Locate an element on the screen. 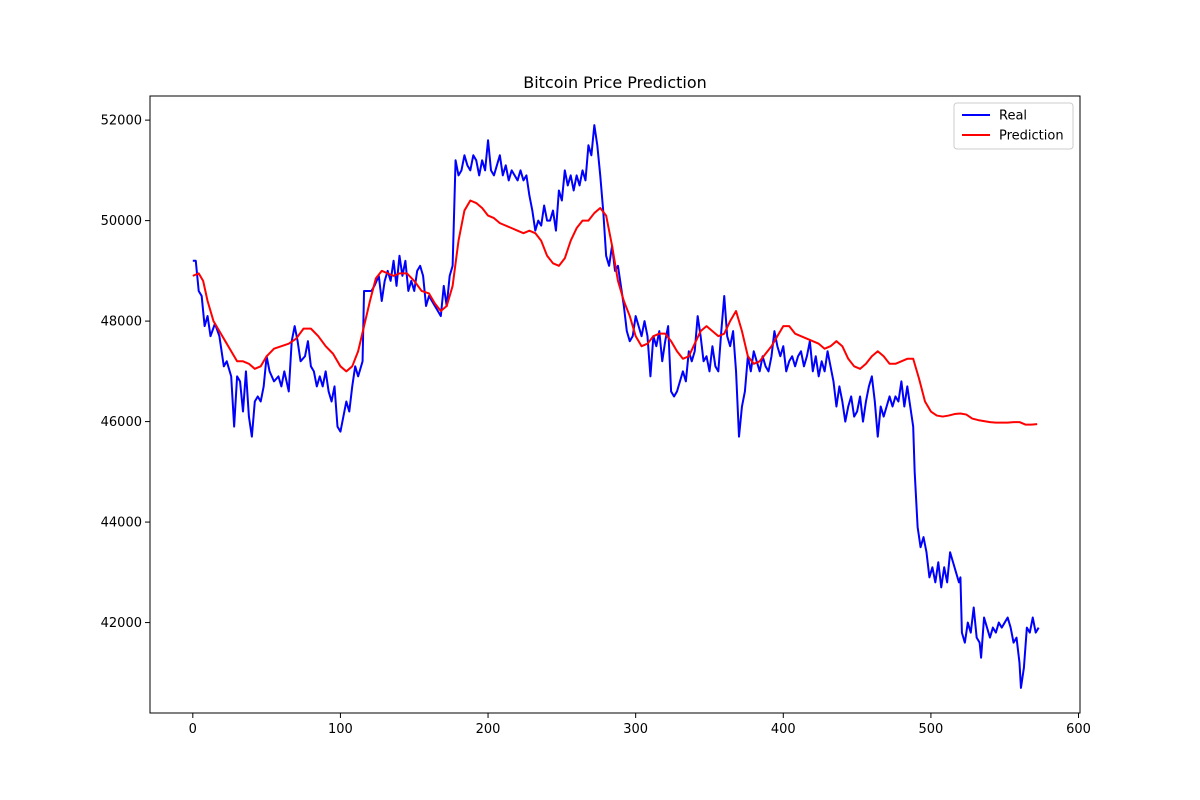 Image resolution: width=1200 pixels, height=800 pixels. legend-prediction-label: Prediction is located at coordinates (1031, 136).